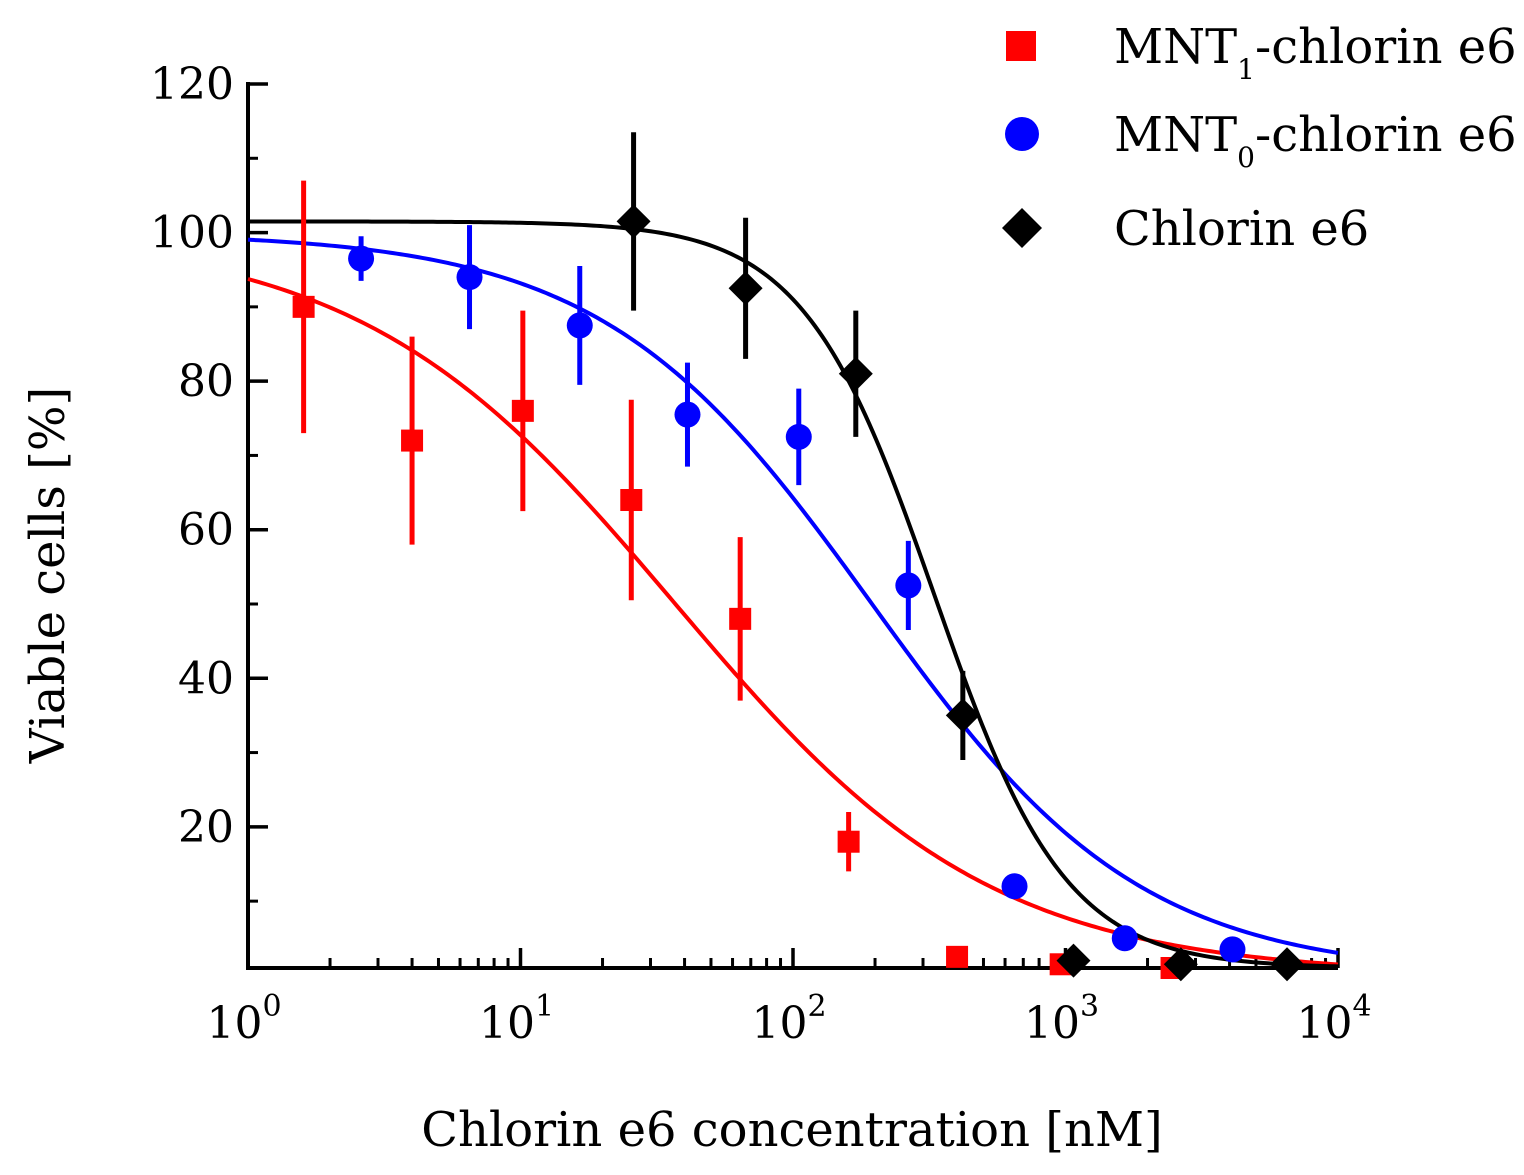  Describe the element at coordinates (192, 233) in the screenshot. I see `y-tick-label: 100` at that location.